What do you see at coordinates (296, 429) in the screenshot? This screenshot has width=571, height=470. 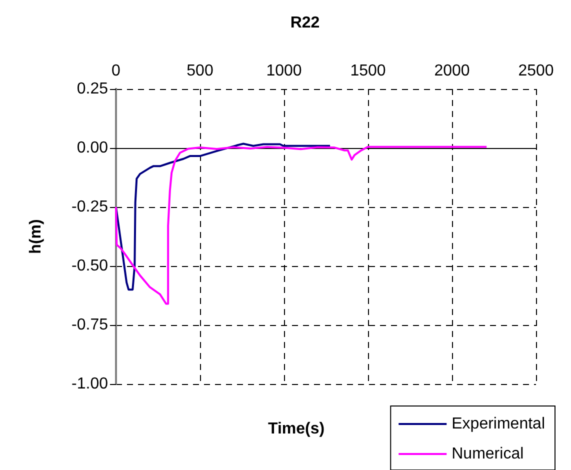 I see `x-axis-title: Time(s)` at bounding box center [296, 429].